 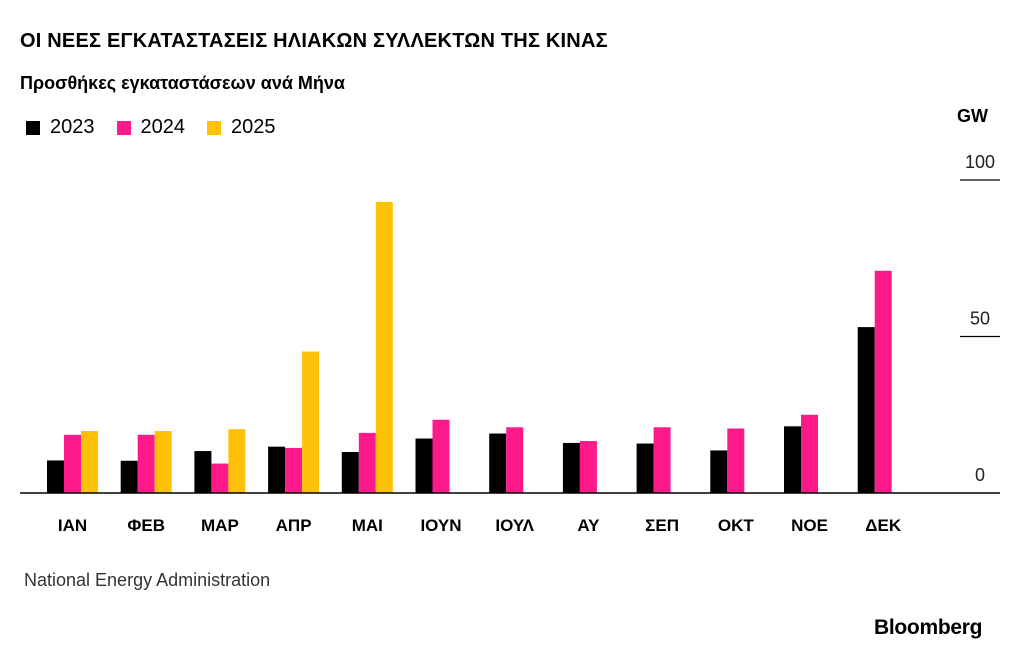 I want to click on legend-swatch-2023, so click(x=33, y=127).